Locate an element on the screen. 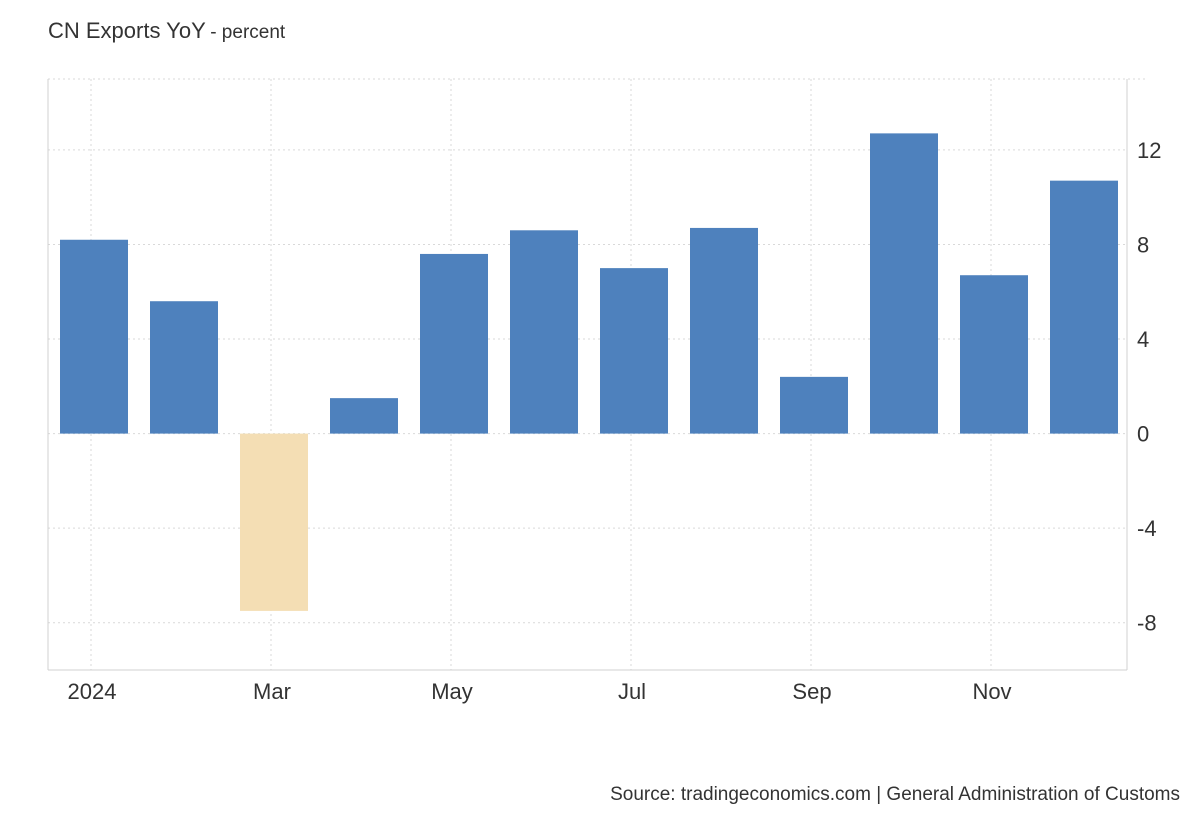 Image resolution: width=1200 pixels, height=820 pixels. bar-dec-2024 is located at coordinates (1084, 307).